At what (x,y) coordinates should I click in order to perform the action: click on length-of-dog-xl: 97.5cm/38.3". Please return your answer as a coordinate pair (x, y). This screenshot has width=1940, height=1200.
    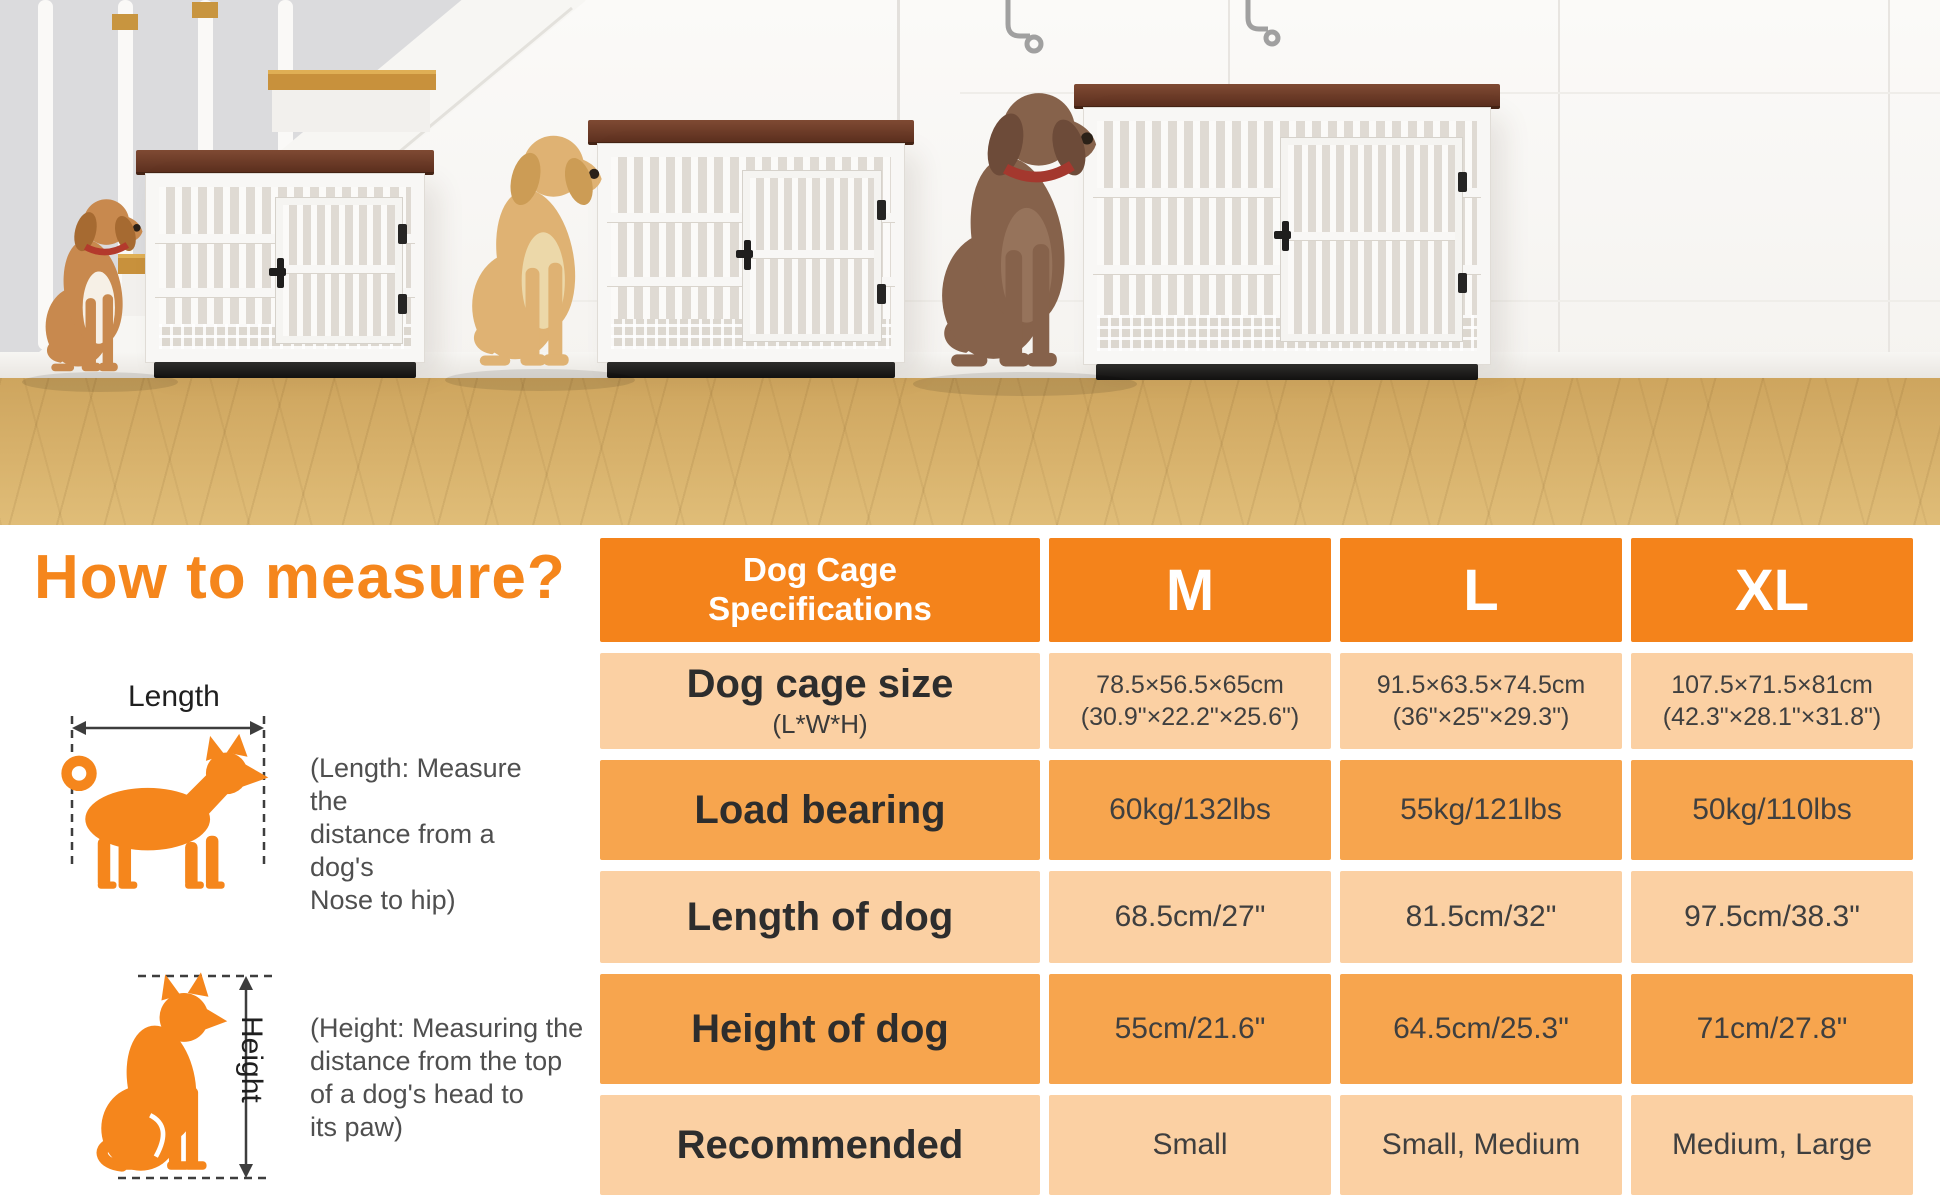
    Looking at the image, I should click on (1772, 917).